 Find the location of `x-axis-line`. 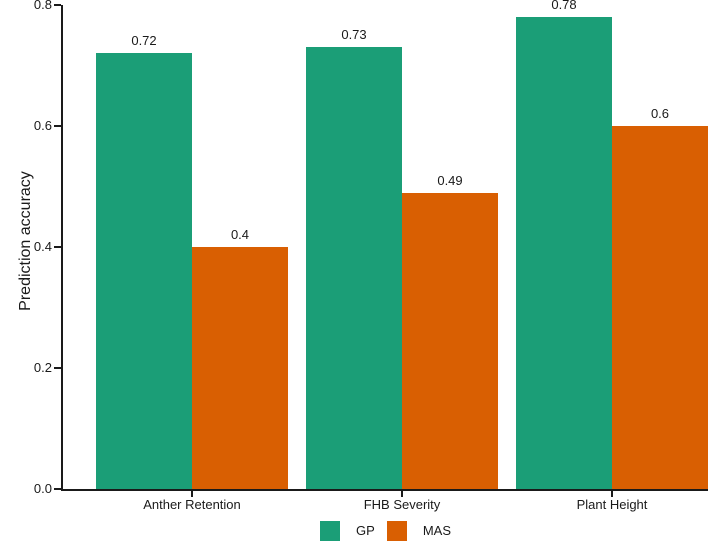

x-axis-line is located at coordinates (384, 490).